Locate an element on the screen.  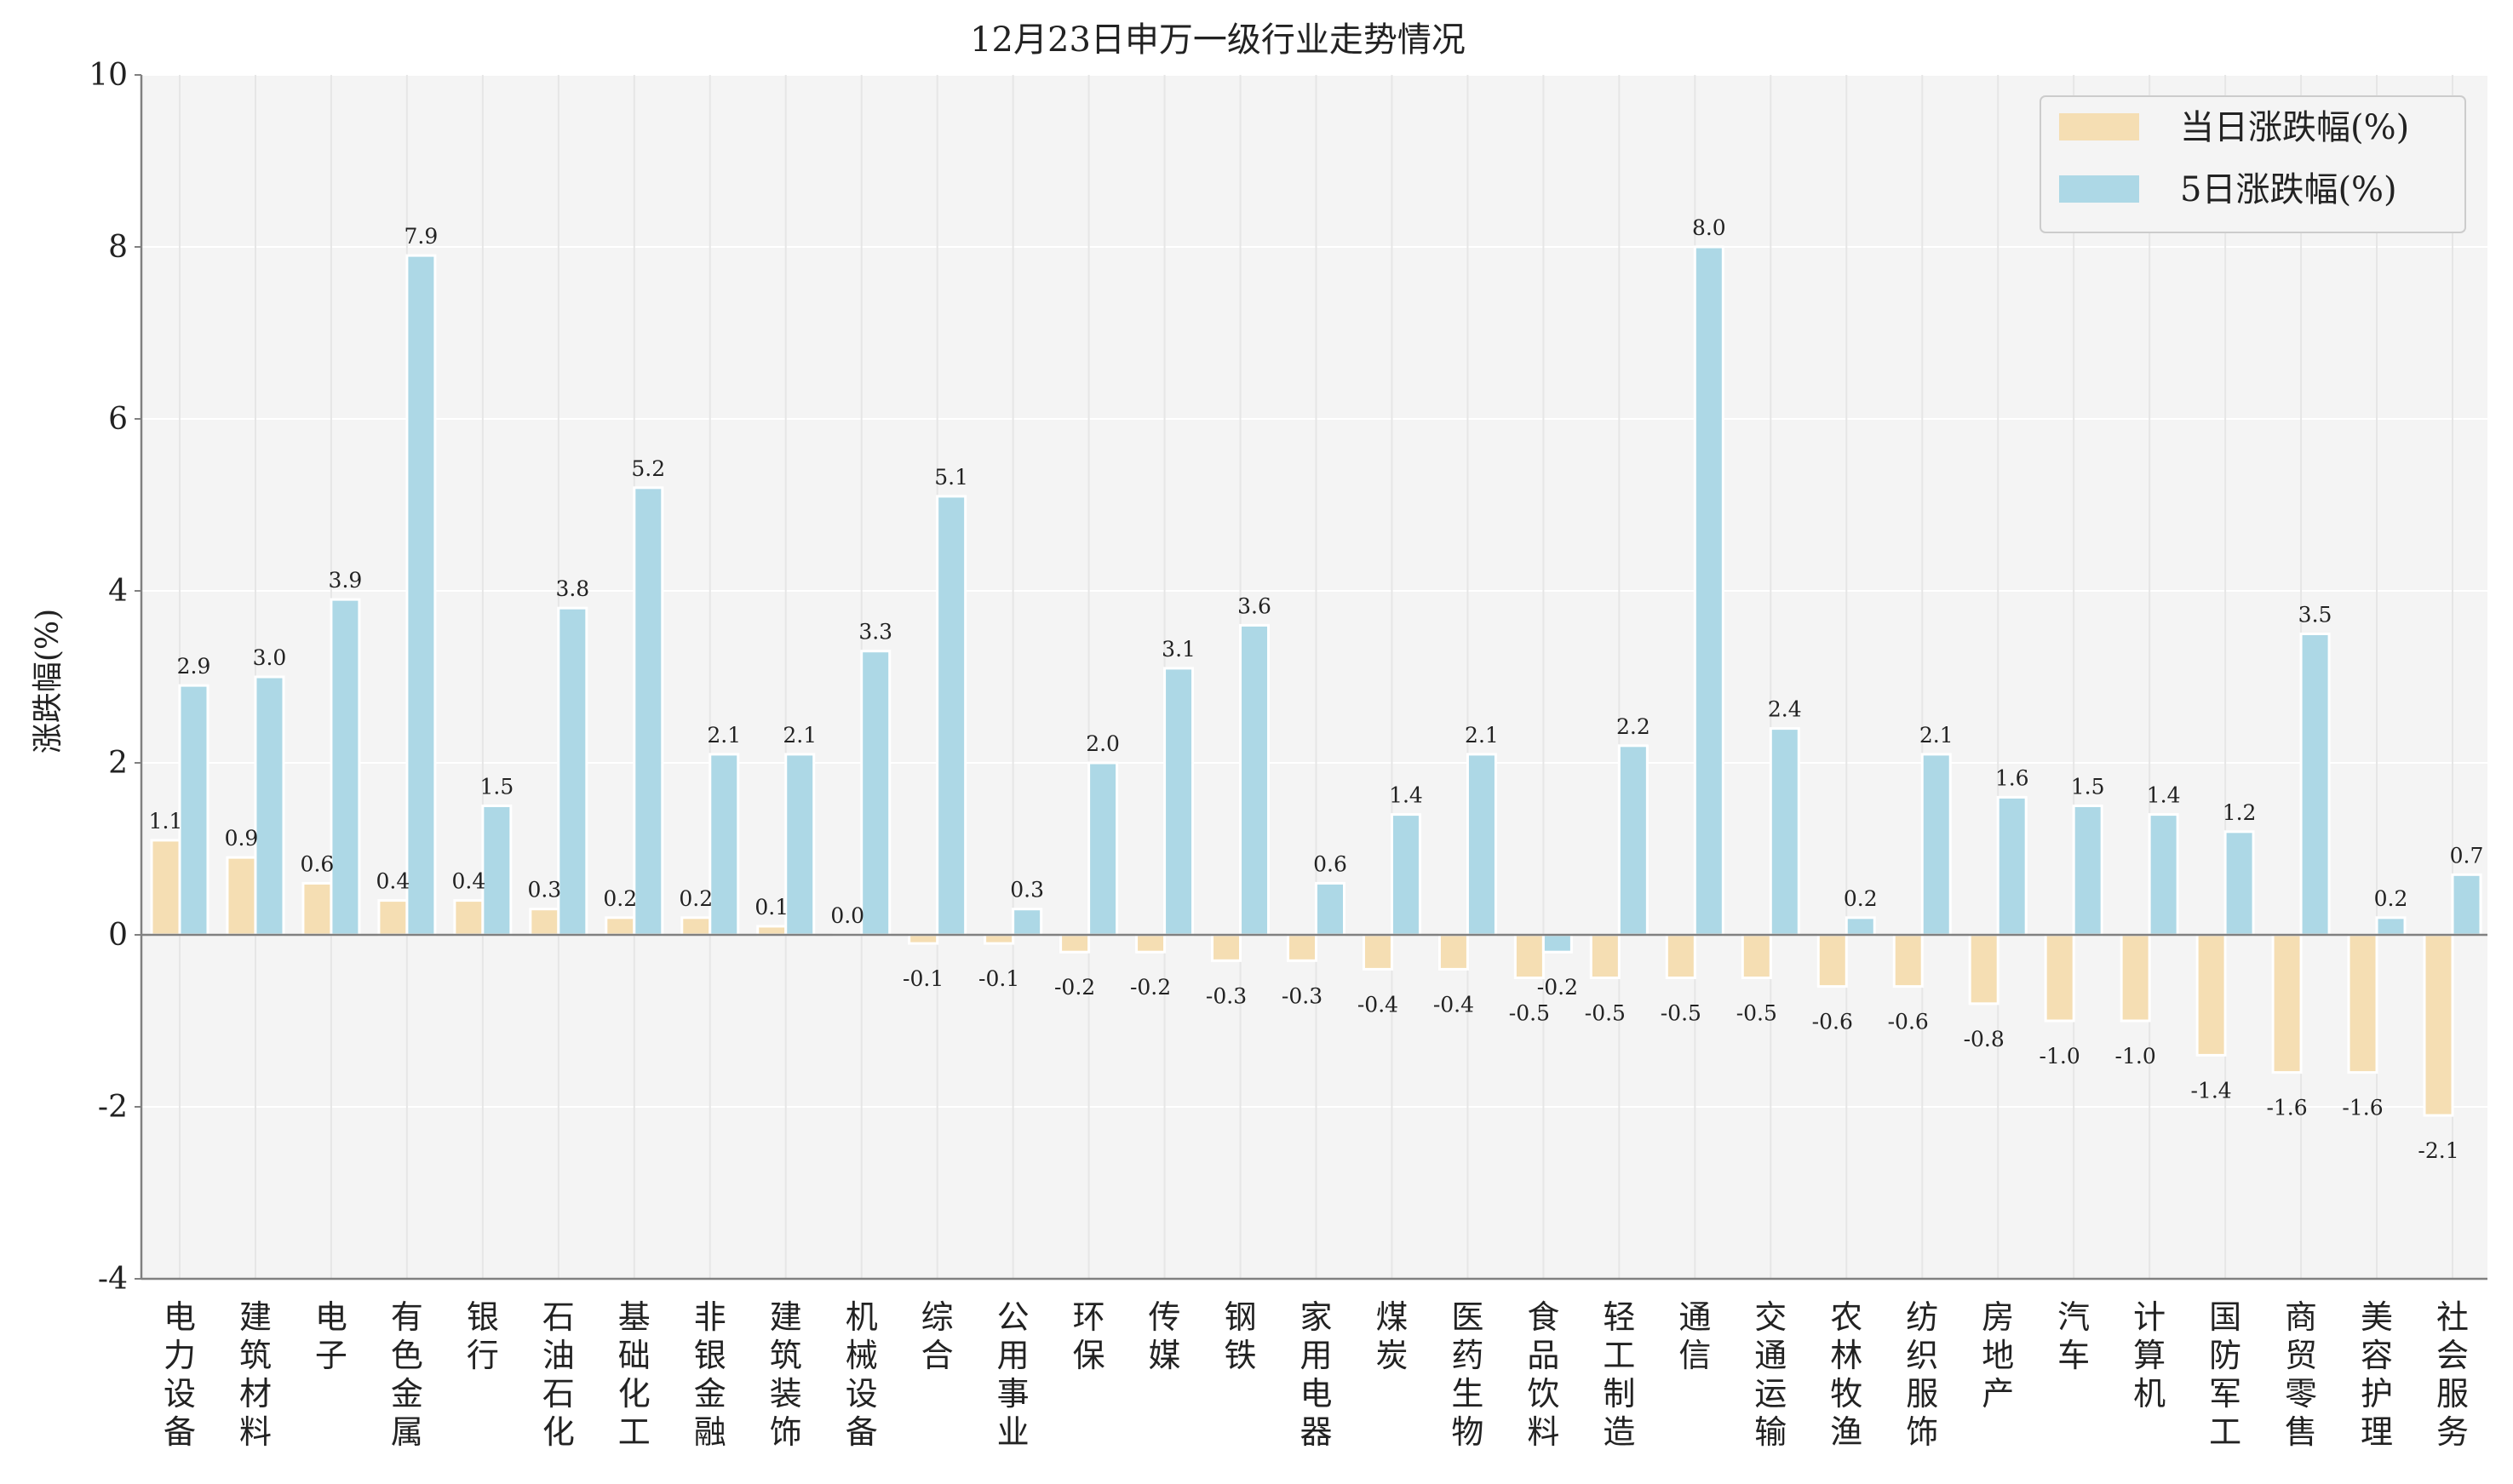
data-label: 0.7 is located at coordinates (2467, 856).